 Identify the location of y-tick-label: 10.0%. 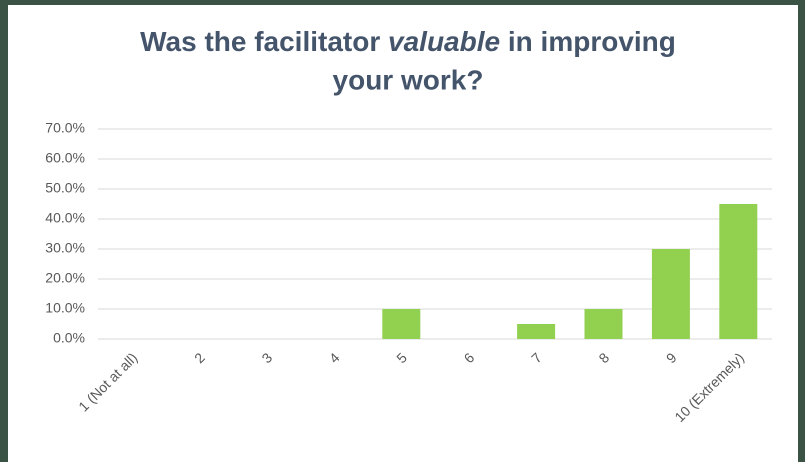
(65, 308).